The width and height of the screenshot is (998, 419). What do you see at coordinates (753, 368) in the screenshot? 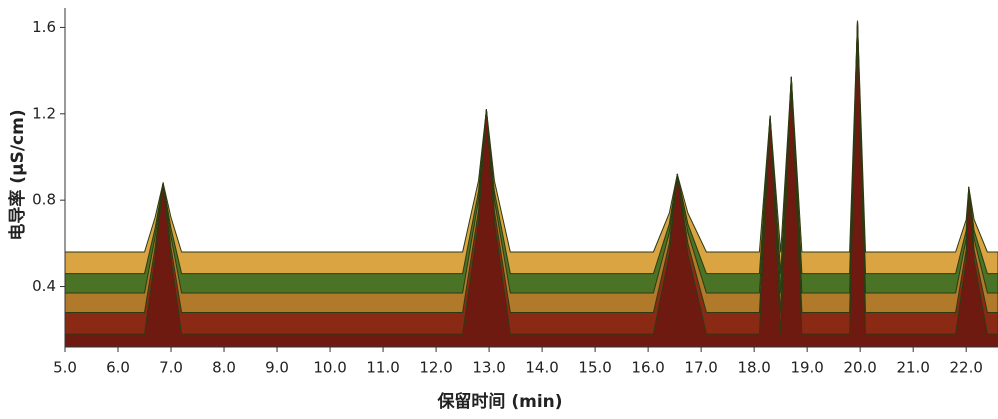
I see `x-tick-label: 18.0` at bounding box center [753, 368].